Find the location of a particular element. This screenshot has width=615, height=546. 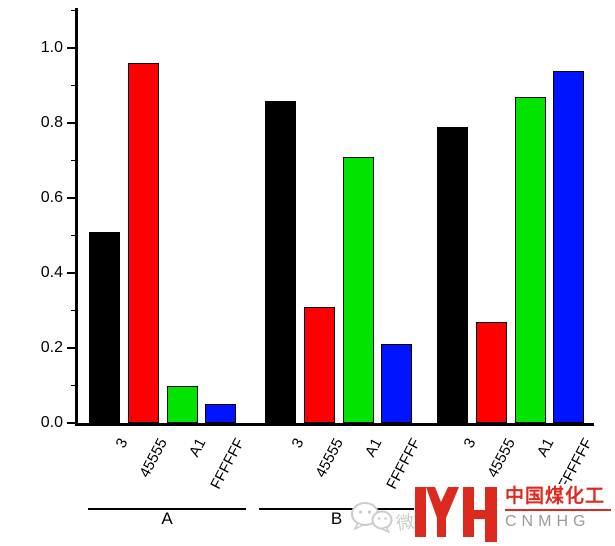

cnmhg-logo: 中国煤化工 CNMHG is located at coordinates (515, 515).